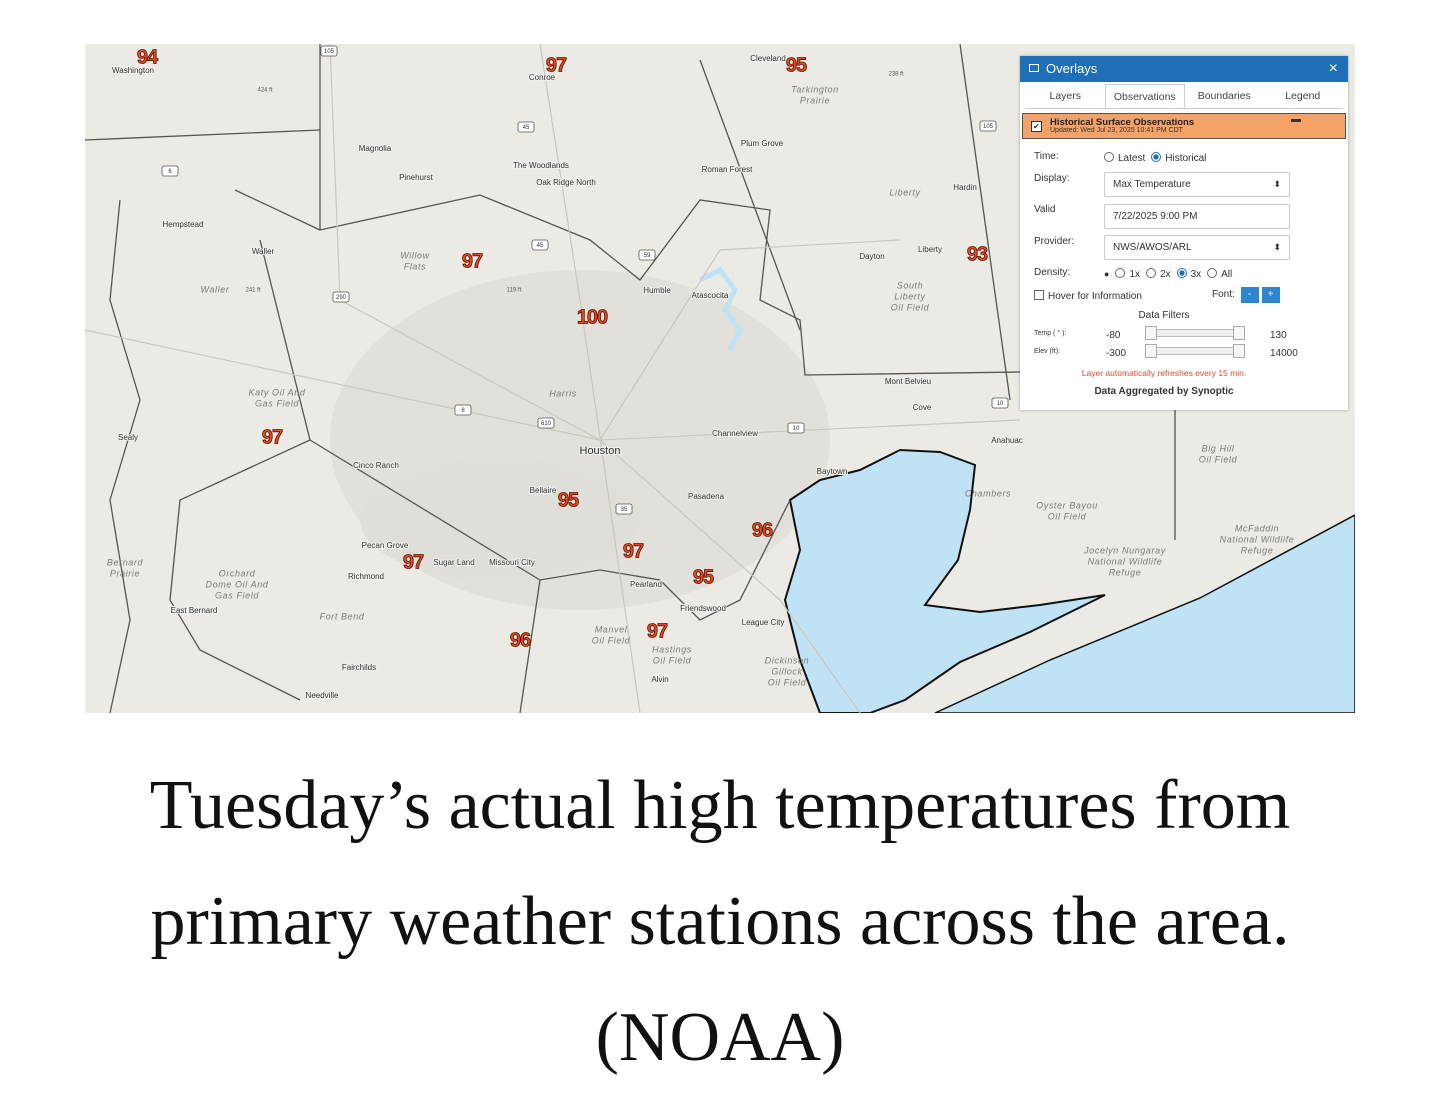 This screenshot has width=1440, height=1102. What do you see at coordinates (128, 437) in the screenshot?
I see `place-label: Sealy` at bounding box center [128, 437].